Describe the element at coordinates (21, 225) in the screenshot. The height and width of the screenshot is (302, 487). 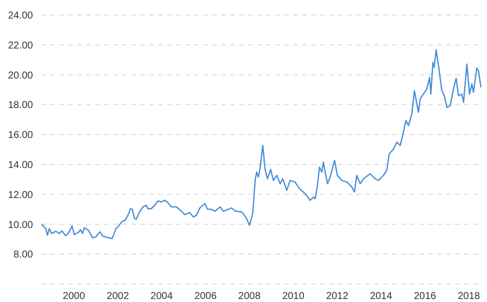
I see `y-tick-label: 10.00` at that location.